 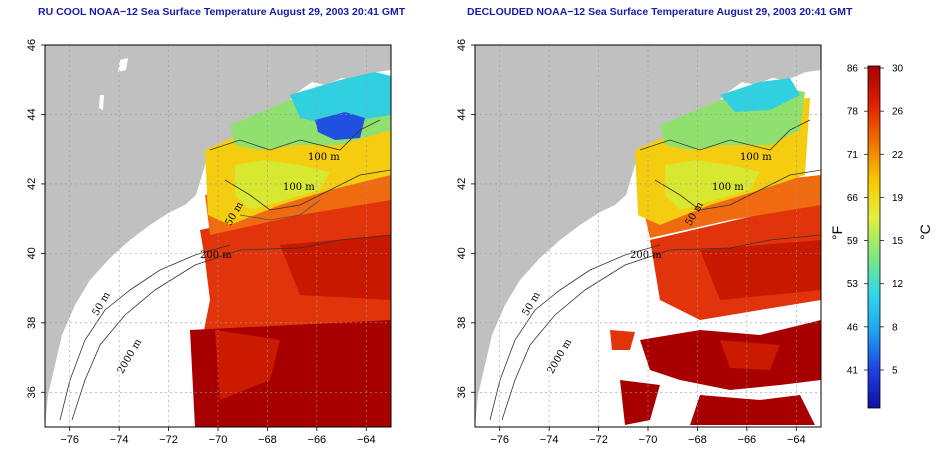 I want to click on colorbar-fahrenheit-tick: 78, so click(x=853, y=112).